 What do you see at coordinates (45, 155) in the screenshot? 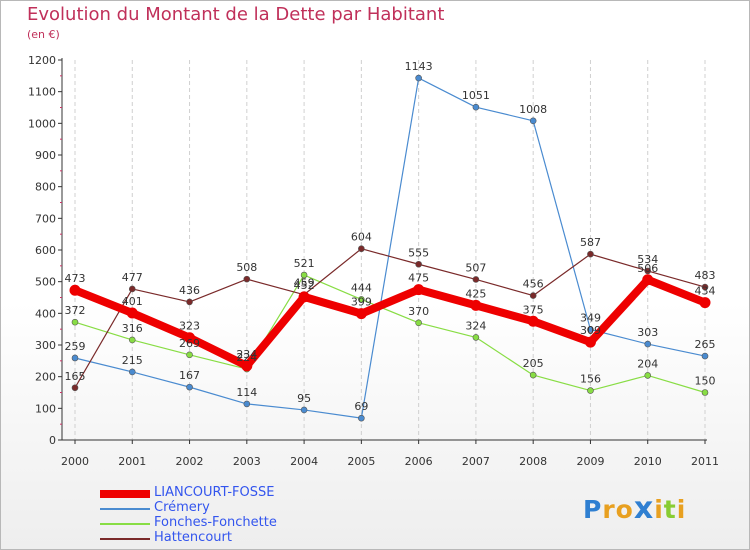
I see `y-tick-label: 900` at bounding box center [45, 155].